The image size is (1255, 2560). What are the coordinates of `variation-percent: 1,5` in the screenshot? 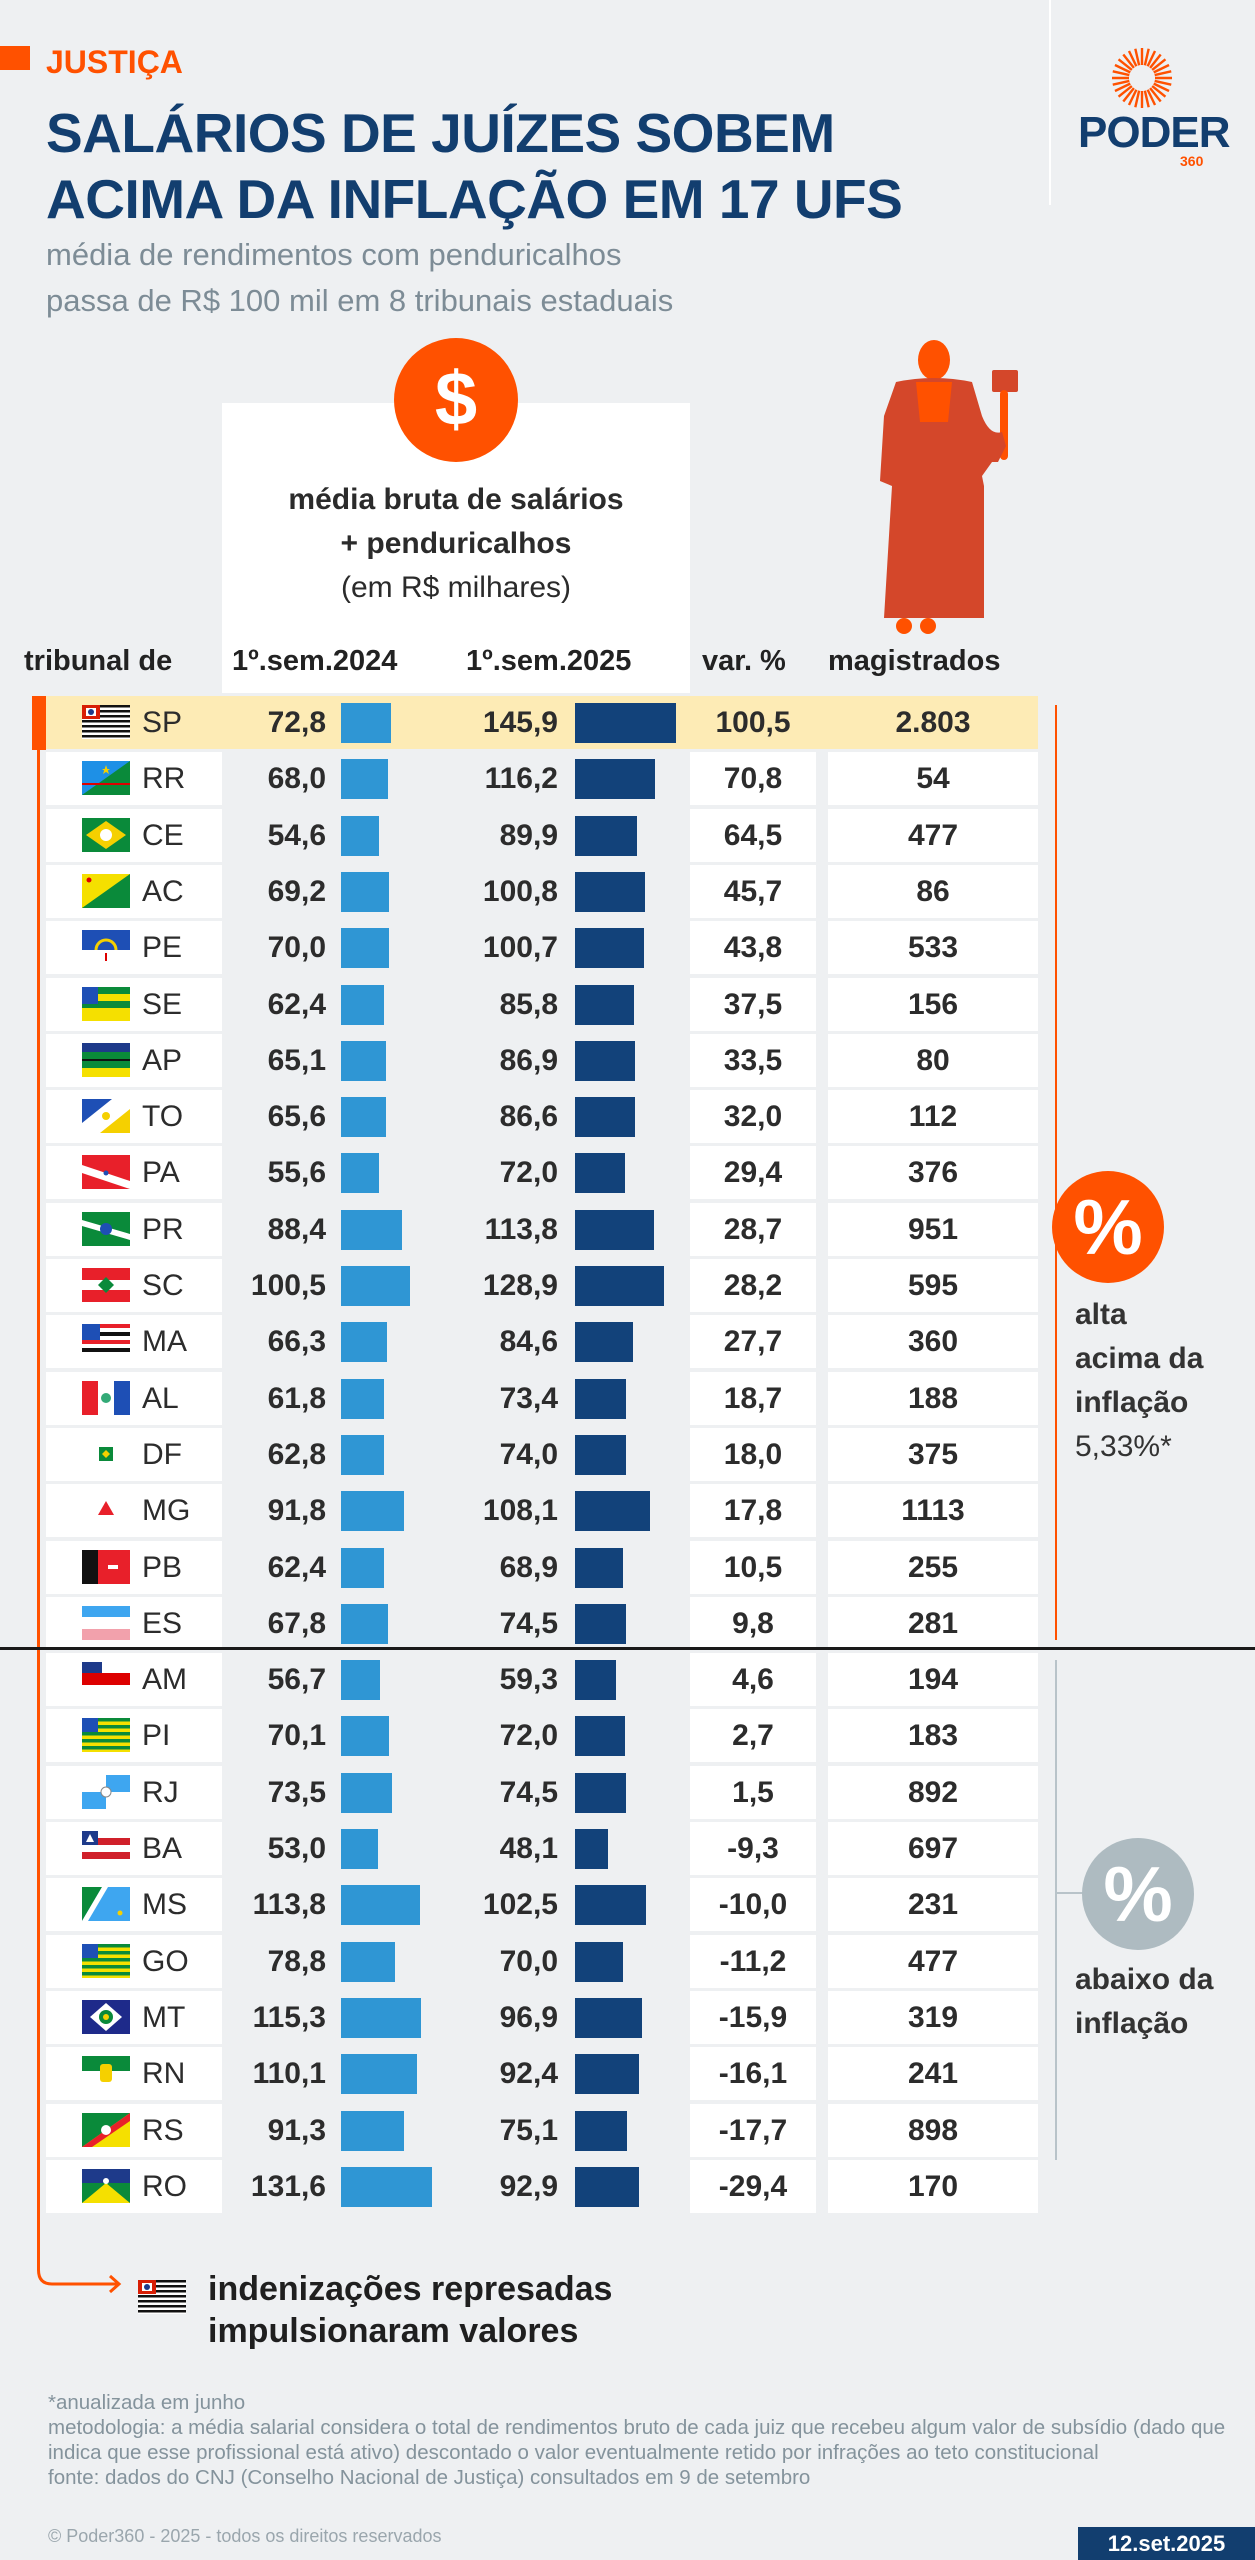 It's located at (753, 1792).